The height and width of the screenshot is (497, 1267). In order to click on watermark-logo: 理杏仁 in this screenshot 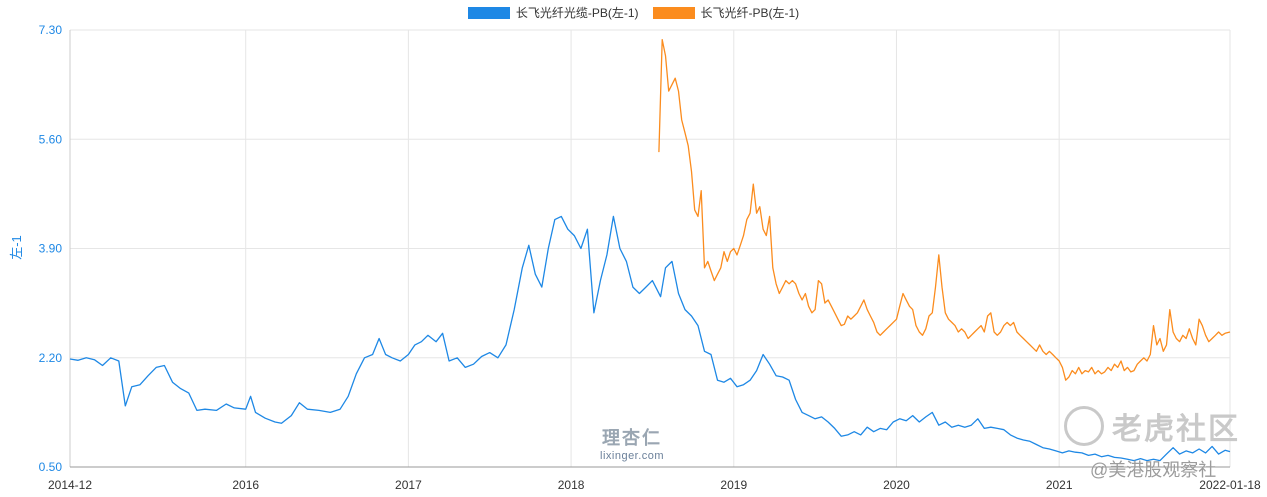, I will do `click(632, 438)`.